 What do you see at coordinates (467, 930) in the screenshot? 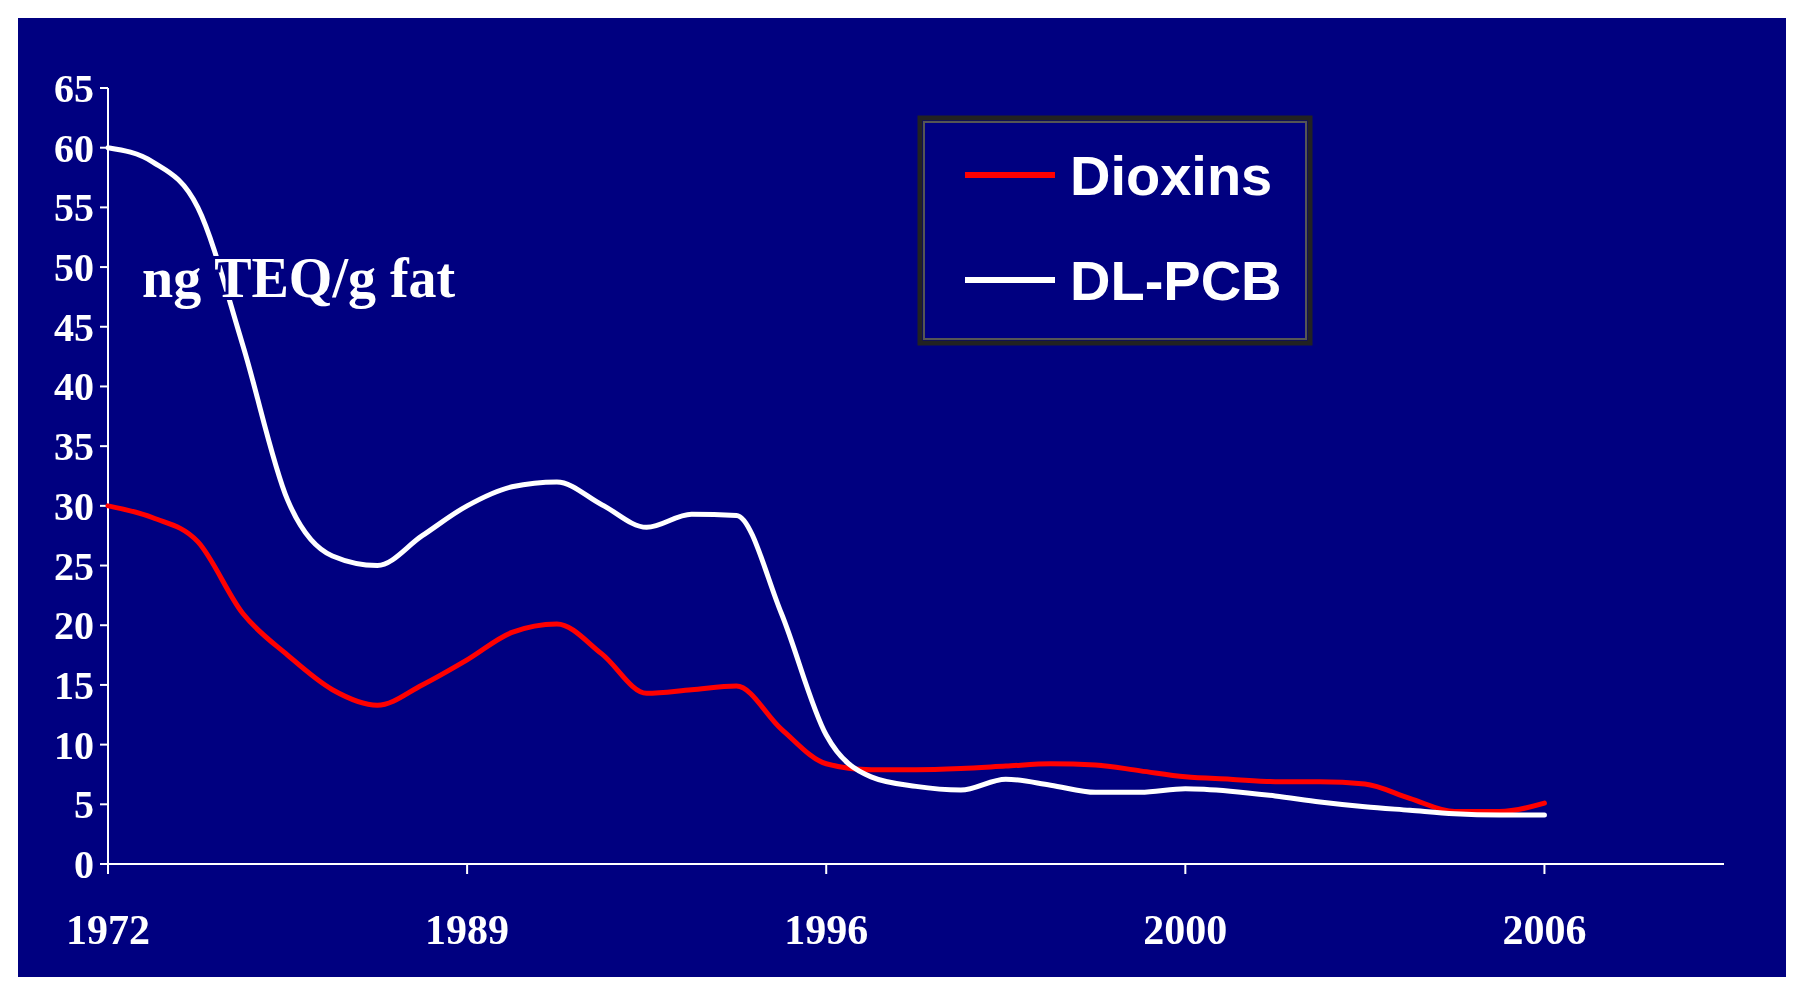
I see `x-tick-label: 1989` at bounding box center [467, 930].